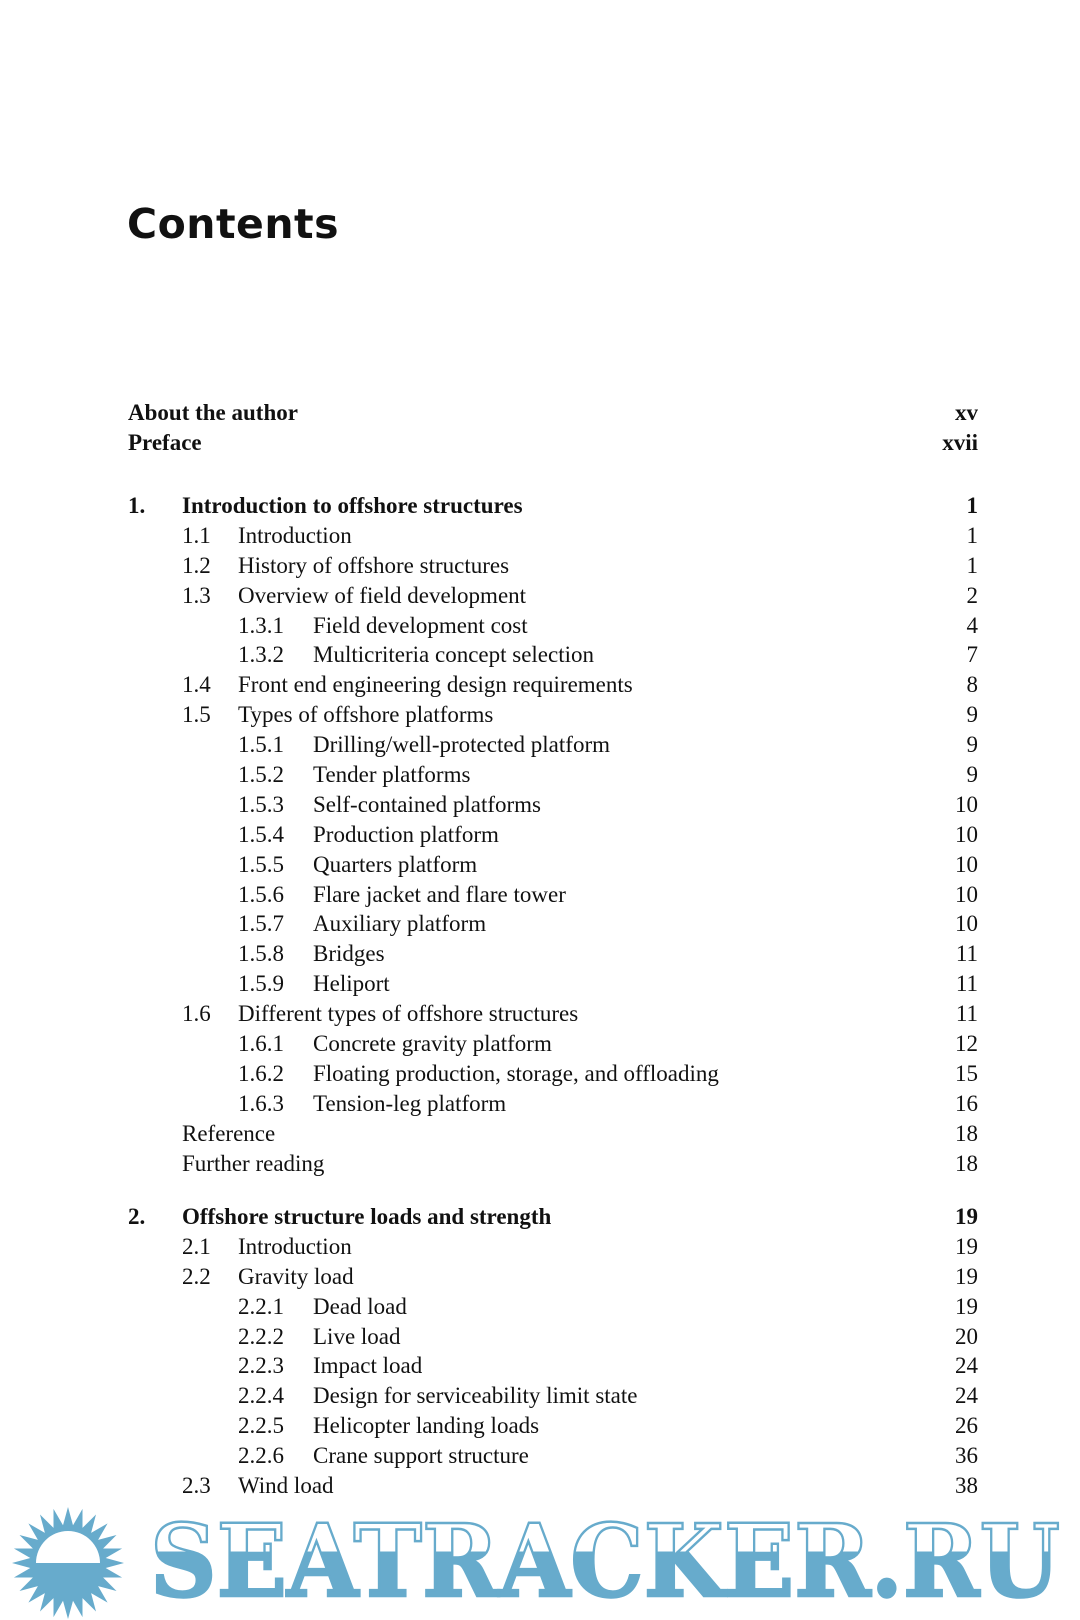  Describe the element at coordinates (553, 443) in the screenshot. I see `toc-entry: Preface xvii` at that location.